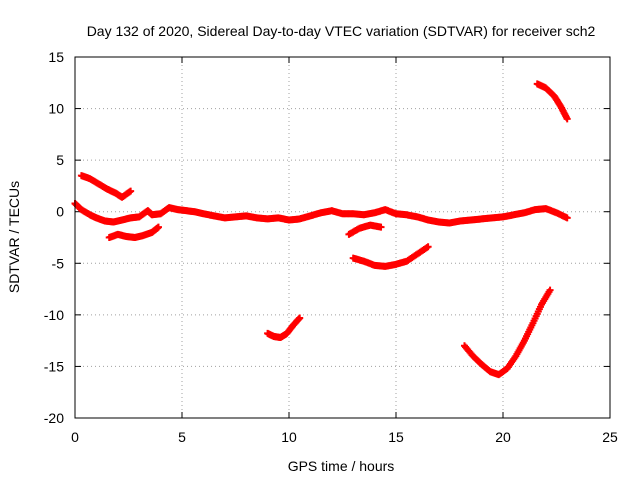  Describe the element at coordinates (56, 109) in the screenshot. I see `y-tick-label: 10` at that location.